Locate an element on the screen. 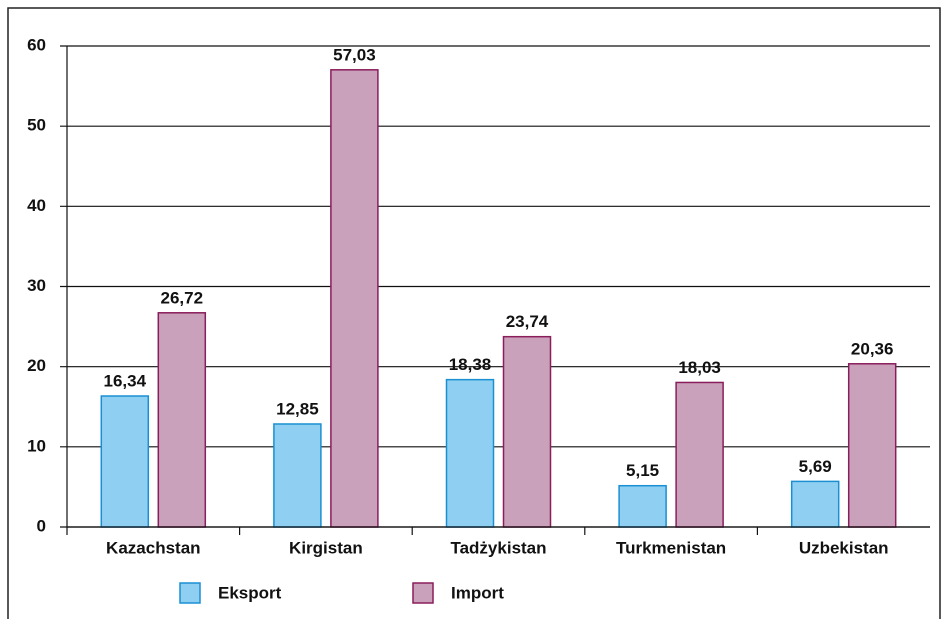  x-tick-label: Kazachstan is located at coordinates (153, 547).